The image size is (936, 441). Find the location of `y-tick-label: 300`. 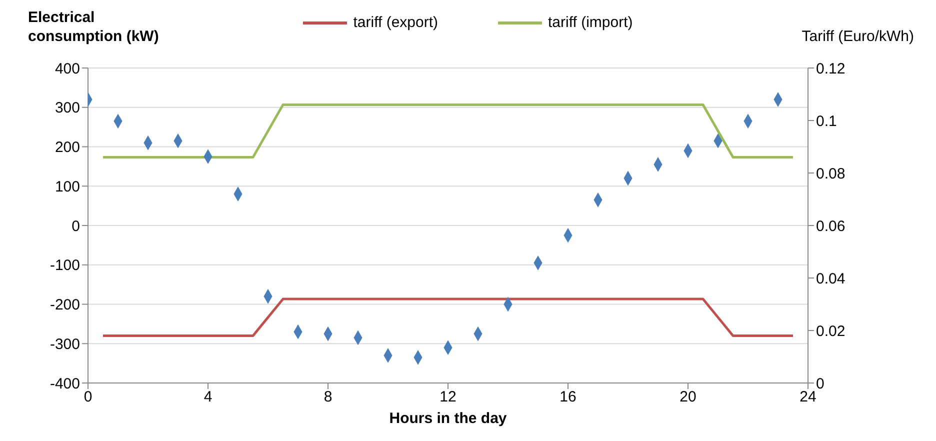

y-tick-label: 300 is located at coordinates (67, 108).